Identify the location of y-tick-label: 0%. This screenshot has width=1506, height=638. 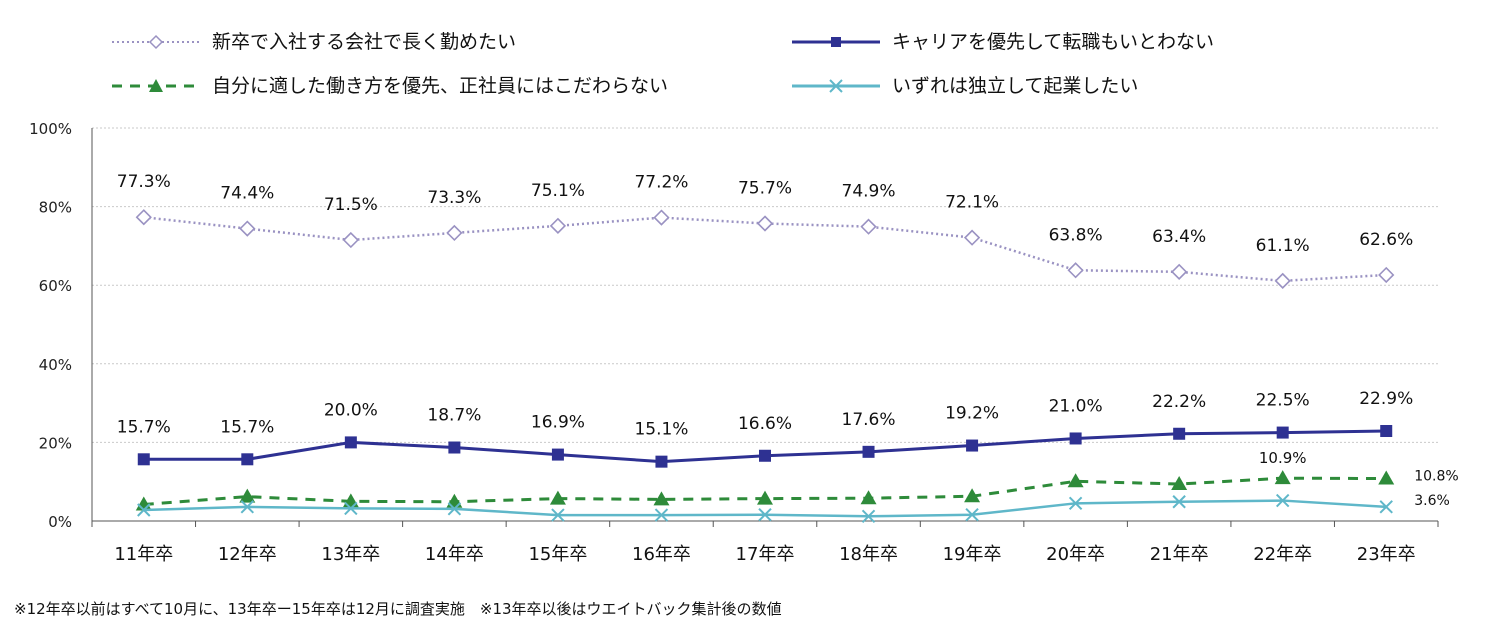
(60, 522).